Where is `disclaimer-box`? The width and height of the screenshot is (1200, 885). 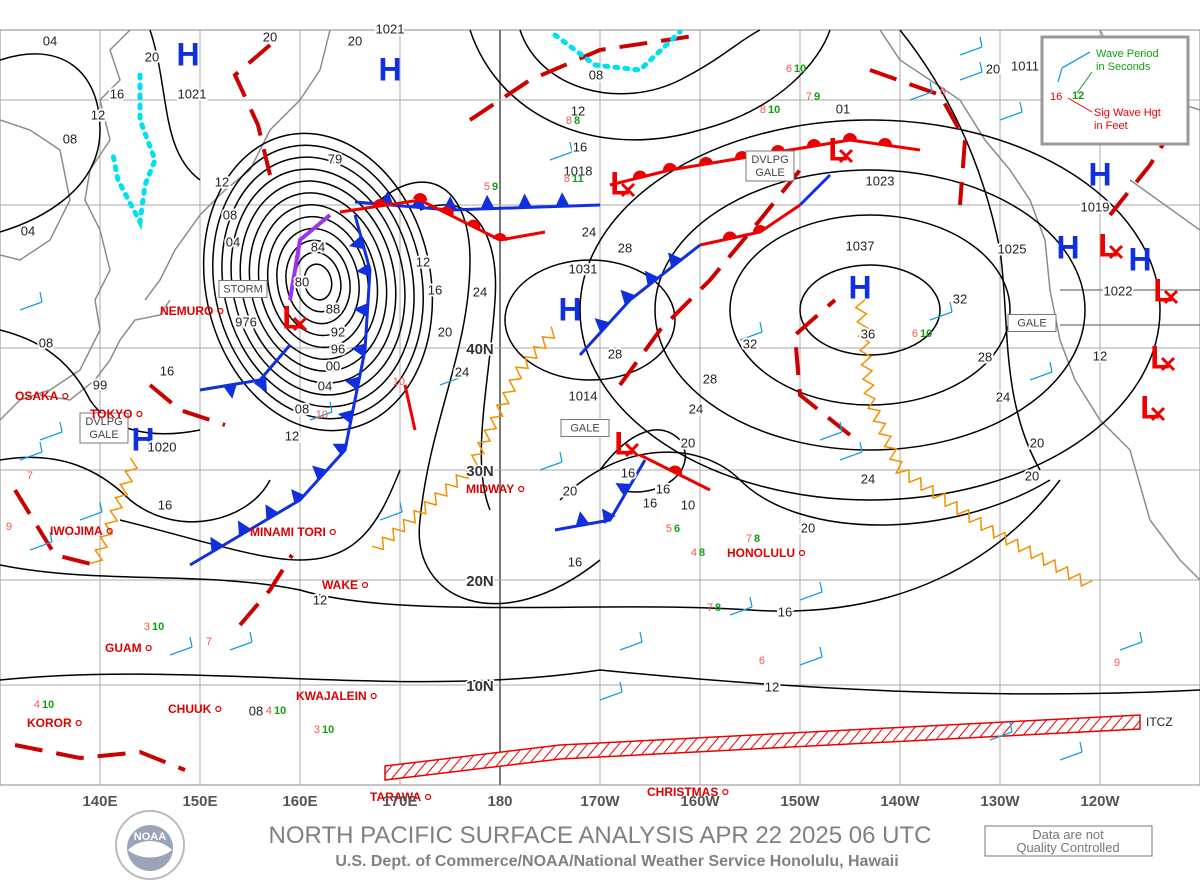
disclaimer-box is located at coordinates (1068, 841).